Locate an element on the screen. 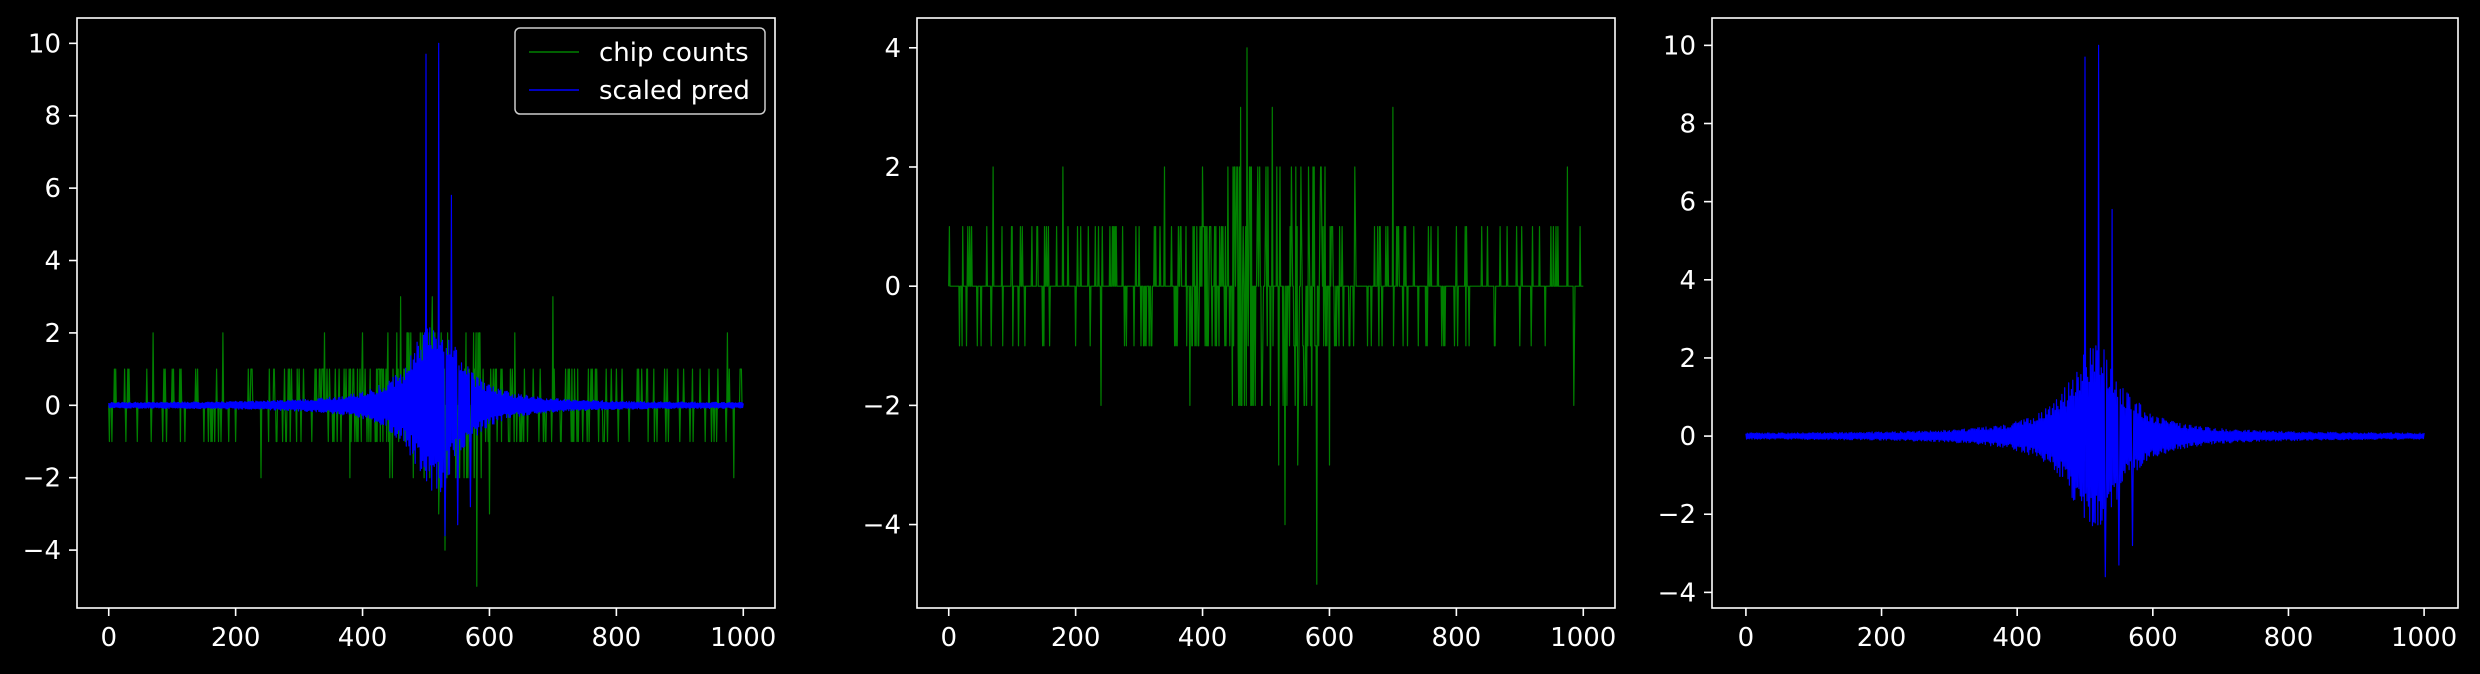 This screenshot has width=2480, height=674. legend-box is located at coordinates (640, 71).